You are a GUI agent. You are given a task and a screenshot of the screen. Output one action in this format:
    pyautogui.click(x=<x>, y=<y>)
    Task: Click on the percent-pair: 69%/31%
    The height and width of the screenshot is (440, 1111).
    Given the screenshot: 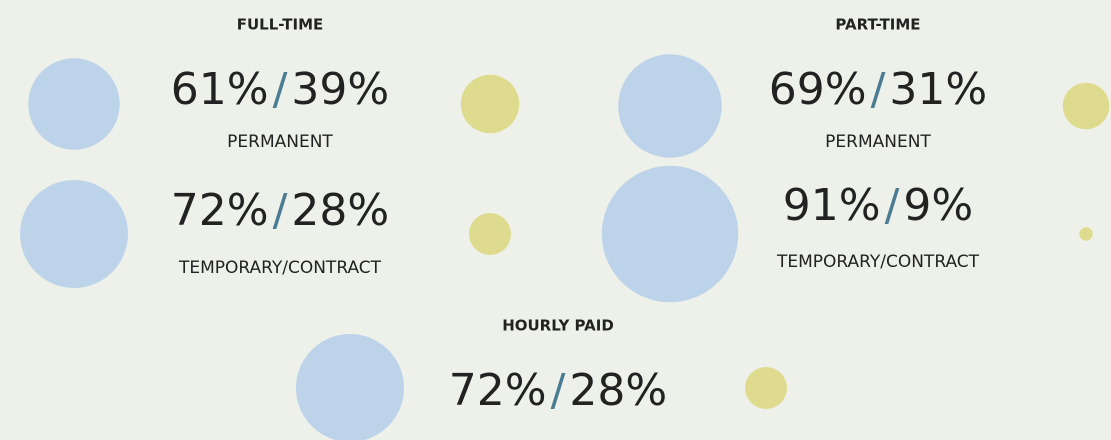 What is the action you would take?
    pyautogui.click(x=878, y=89)
    